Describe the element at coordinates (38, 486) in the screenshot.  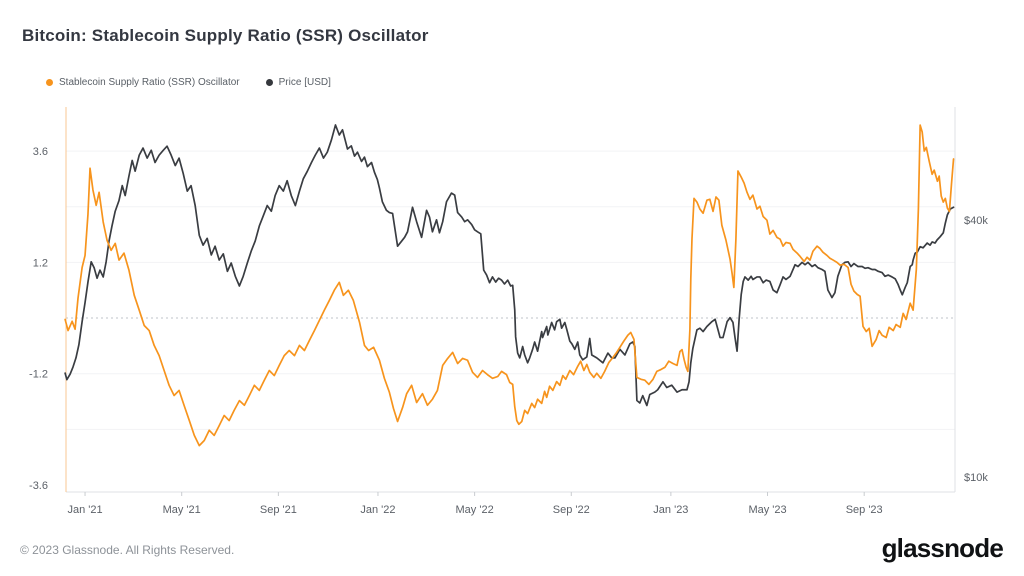
I see `y-left-tick-label: -3.6` at that location.